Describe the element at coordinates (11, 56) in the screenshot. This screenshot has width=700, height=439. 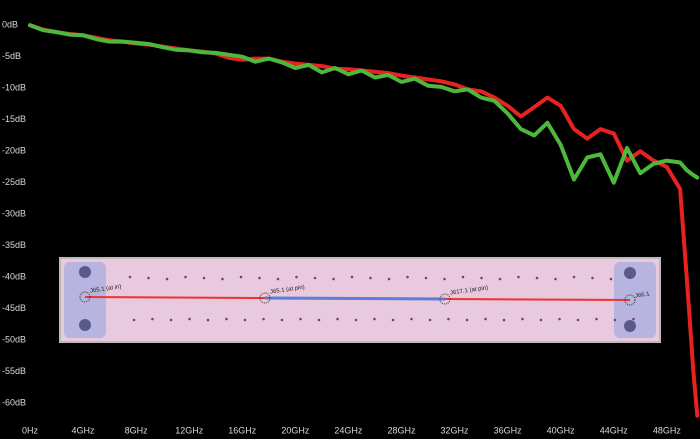
I see `y-tick-label: -5dB` at that location.